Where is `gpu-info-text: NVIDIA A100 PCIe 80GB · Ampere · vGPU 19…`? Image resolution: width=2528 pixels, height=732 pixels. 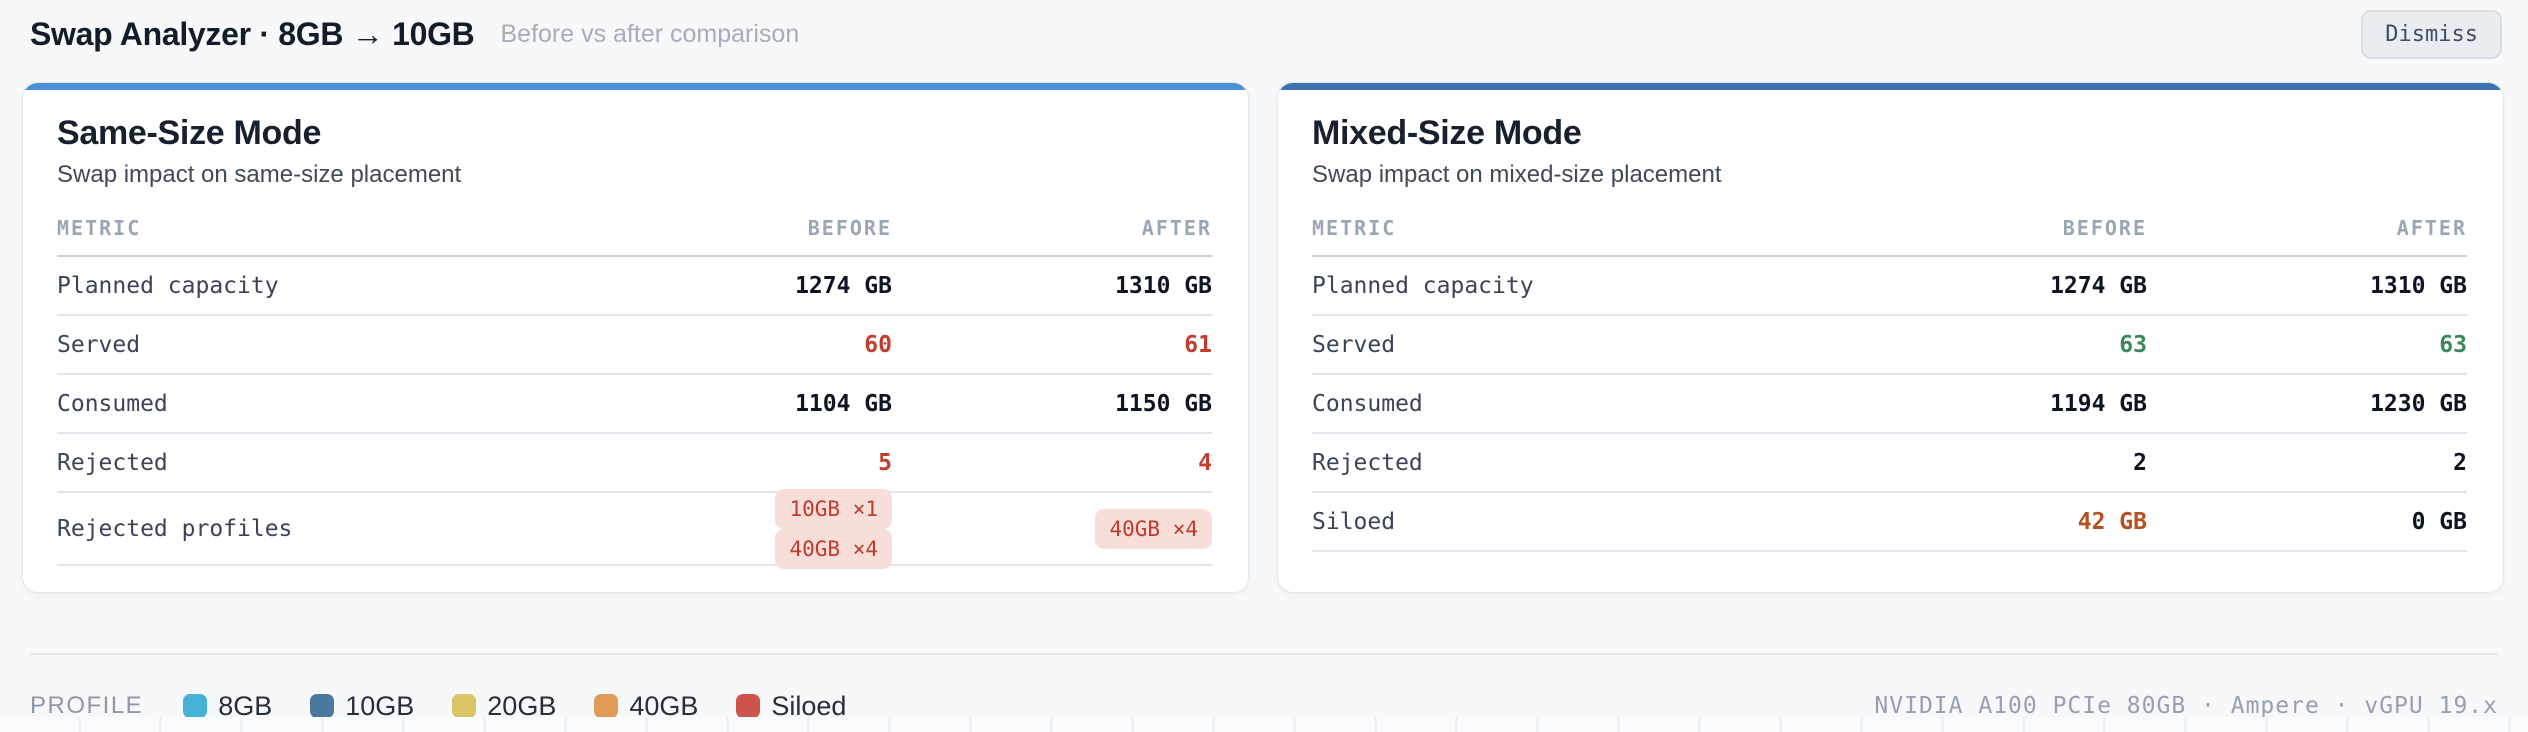
gpu-info-text: NVIDIA A100 PCIe 80GB · Ampere · vGPU 19… is located at coordinates (2186, 706).